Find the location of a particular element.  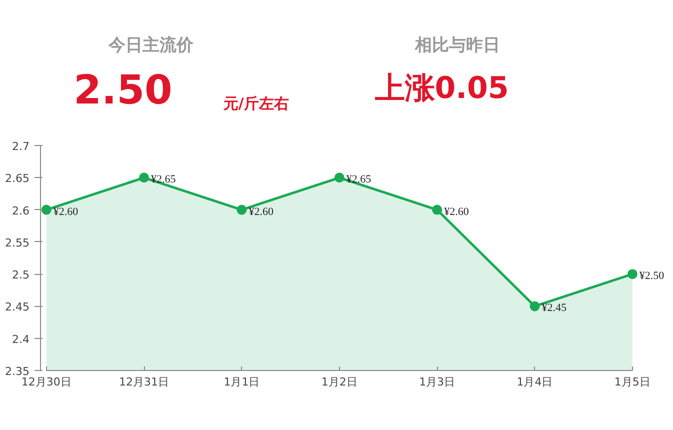

text: 相比与昨日 is located at coordinates (457, 46).